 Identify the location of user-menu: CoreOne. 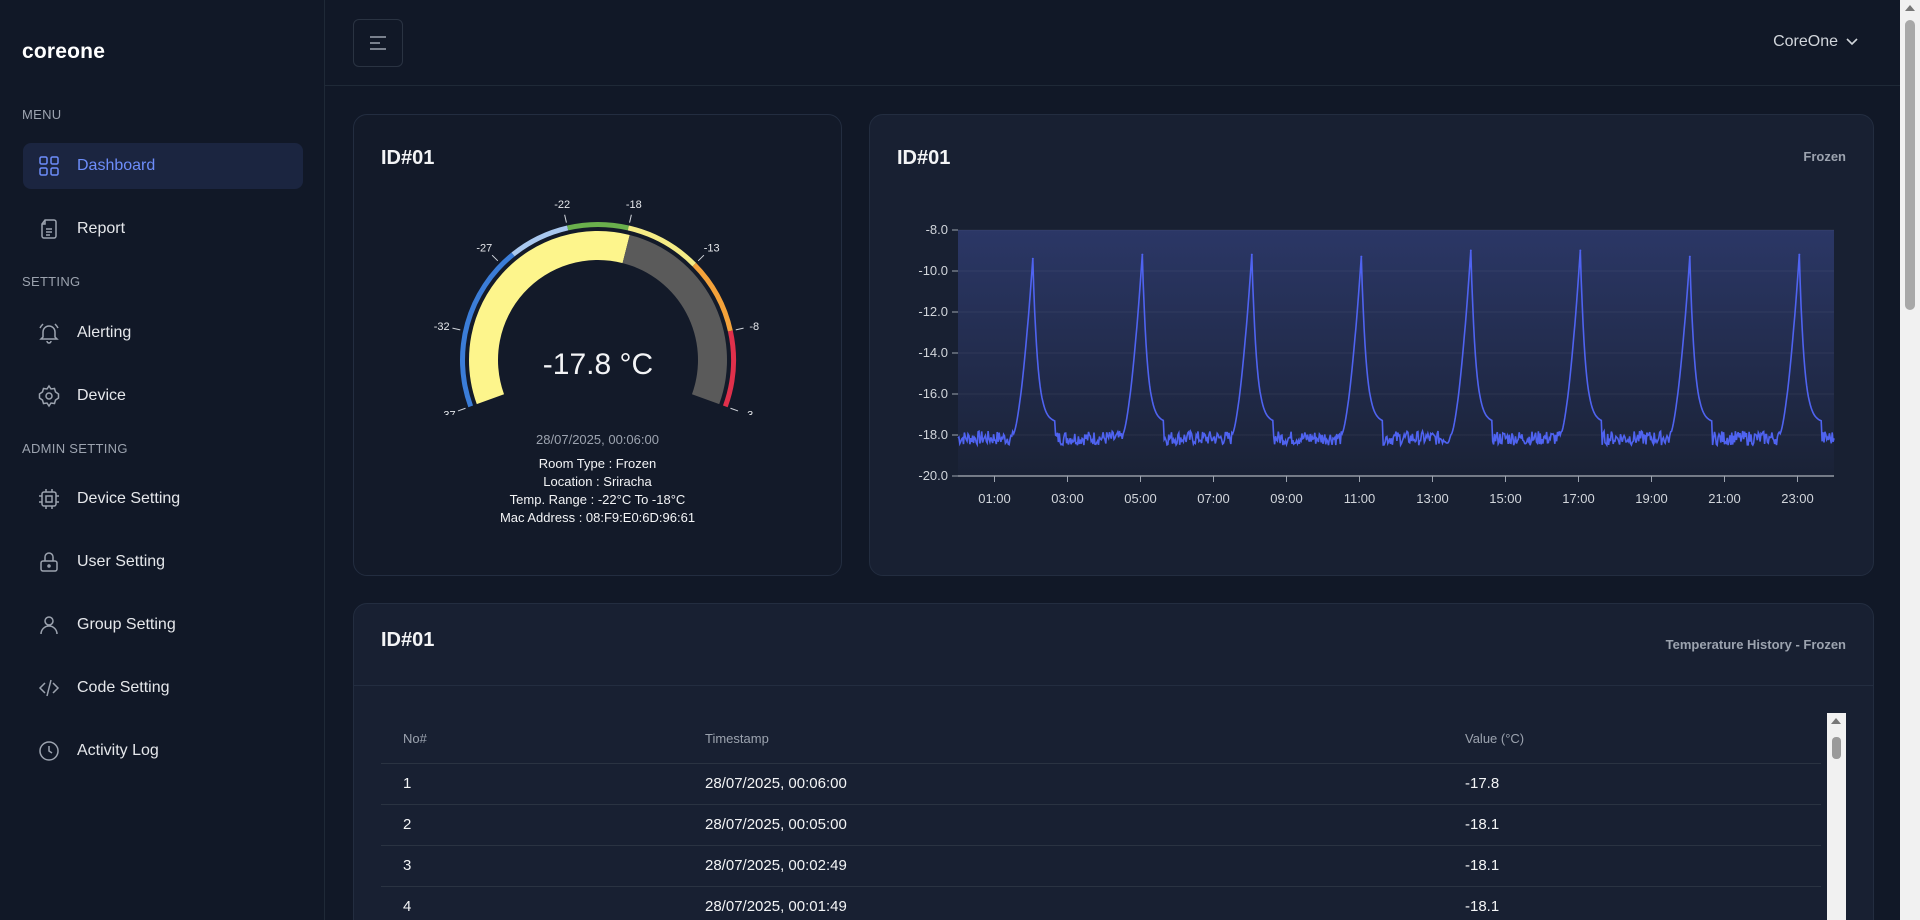
(1815, 42).